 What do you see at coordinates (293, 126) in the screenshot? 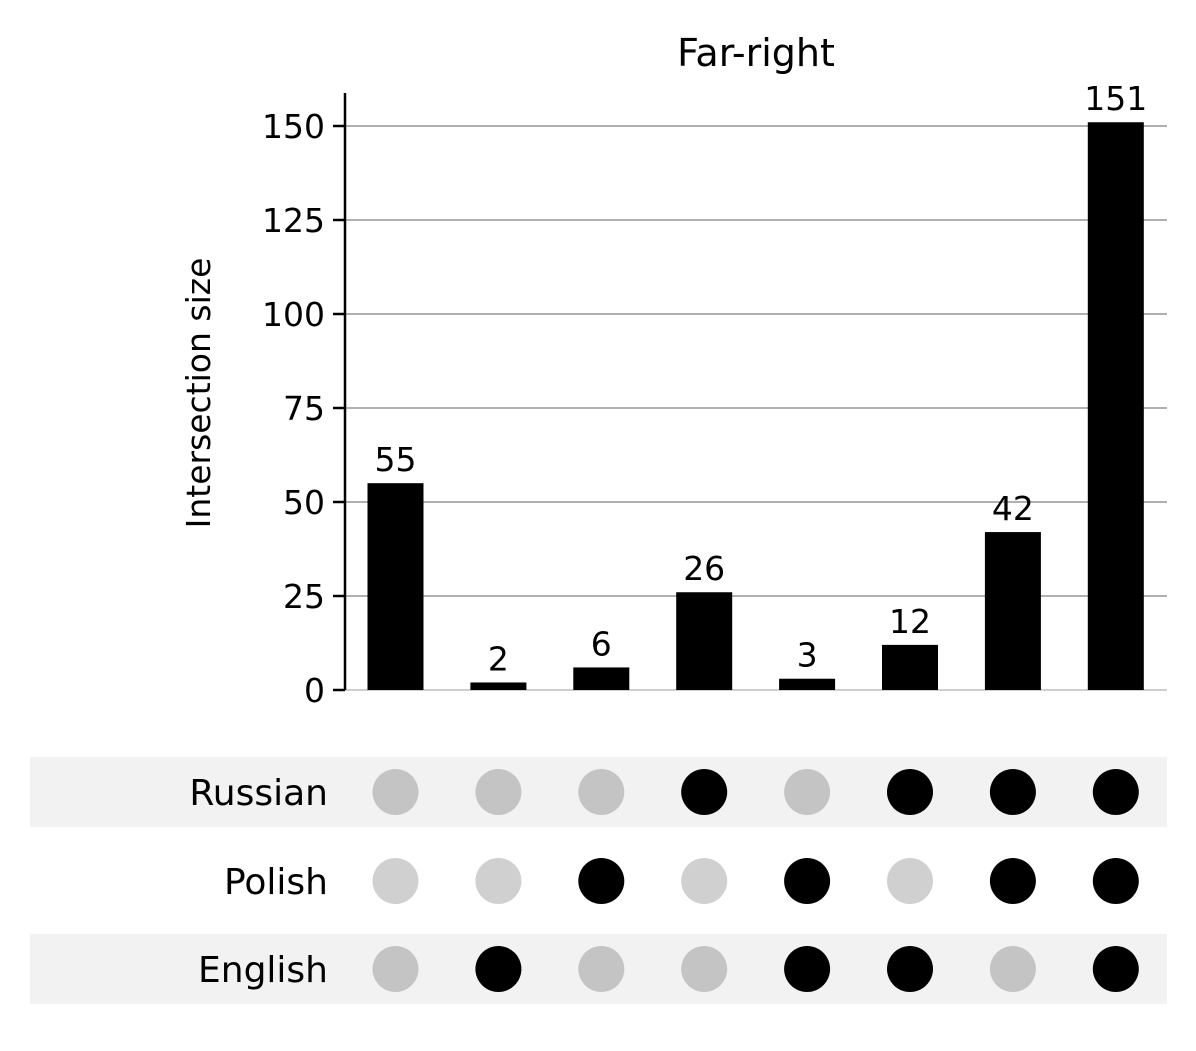
I see `y-tick-label-150: 150` at bounding box center [293, 126].